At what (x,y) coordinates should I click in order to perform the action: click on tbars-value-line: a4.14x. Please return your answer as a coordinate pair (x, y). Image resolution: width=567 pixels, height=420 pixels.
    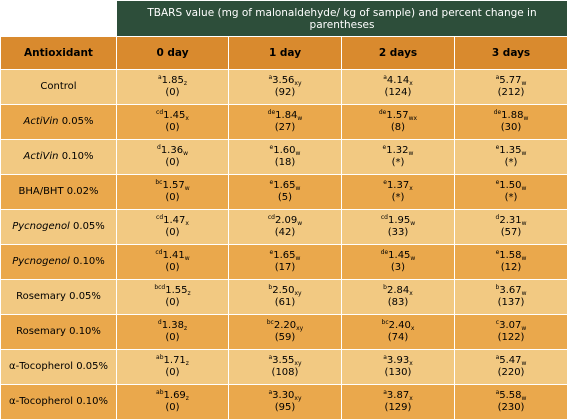
    Looking at the image, I should click on (398, 81).